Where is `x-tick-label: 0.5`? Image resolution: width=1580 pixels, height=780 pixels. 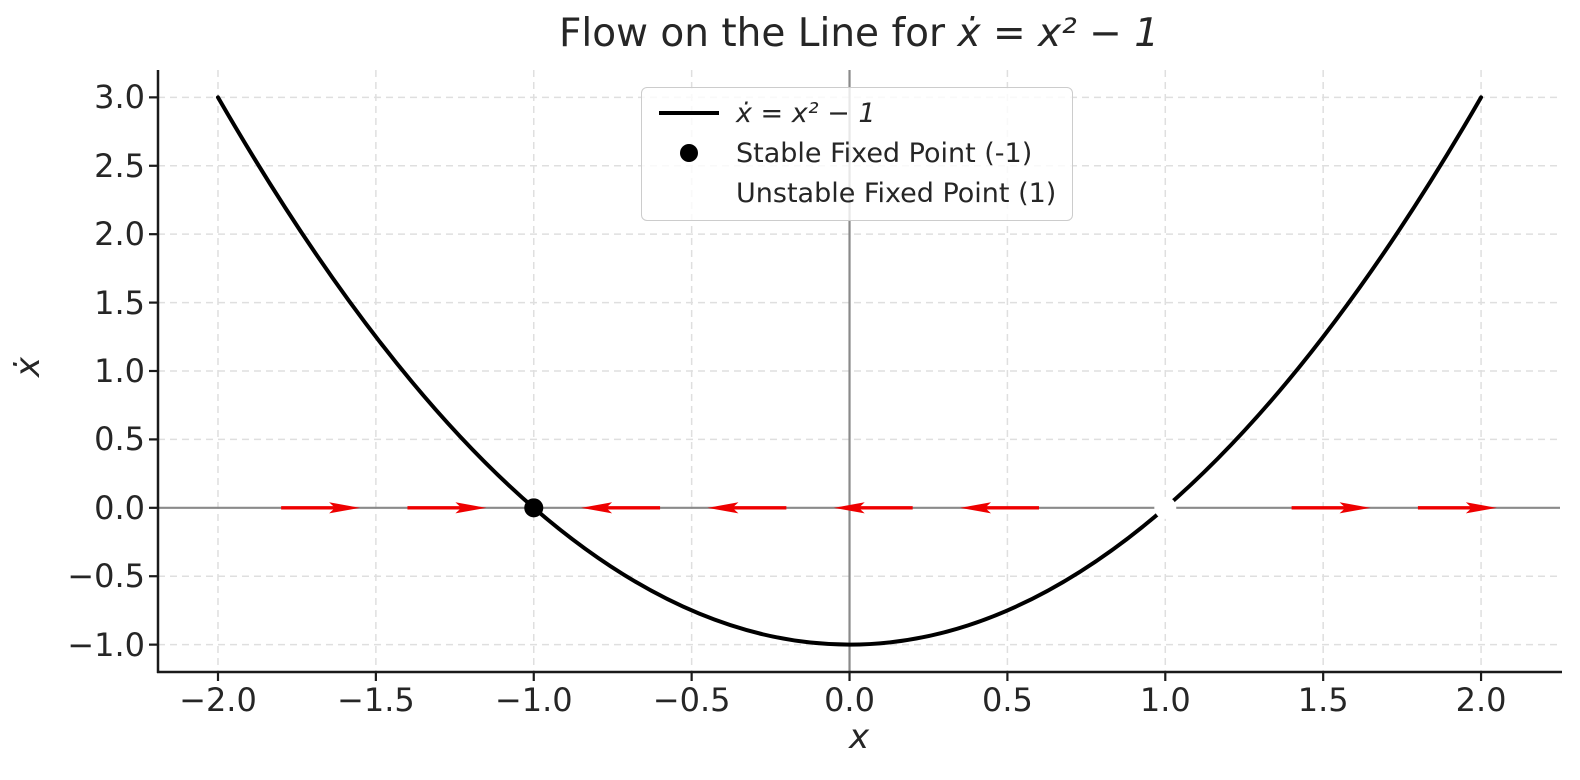 x-tick-label: 0.5 is located at coordinates (1007, 700).